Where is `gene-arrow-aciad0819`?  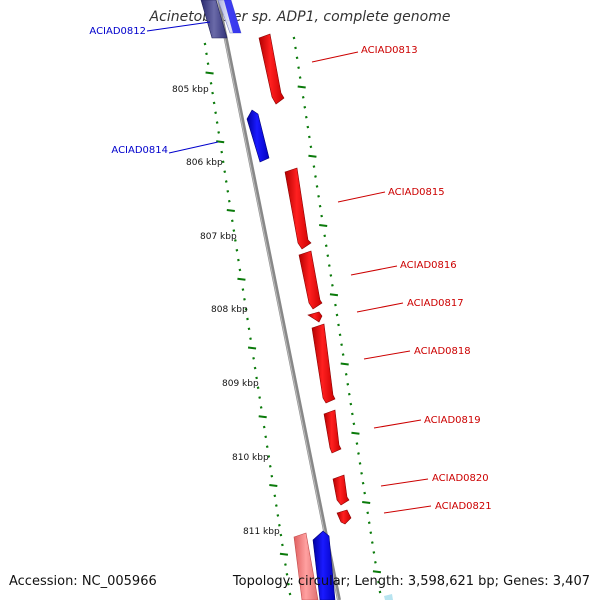 gene-arrow-aciad0819 is located at coordinates (332, 431).